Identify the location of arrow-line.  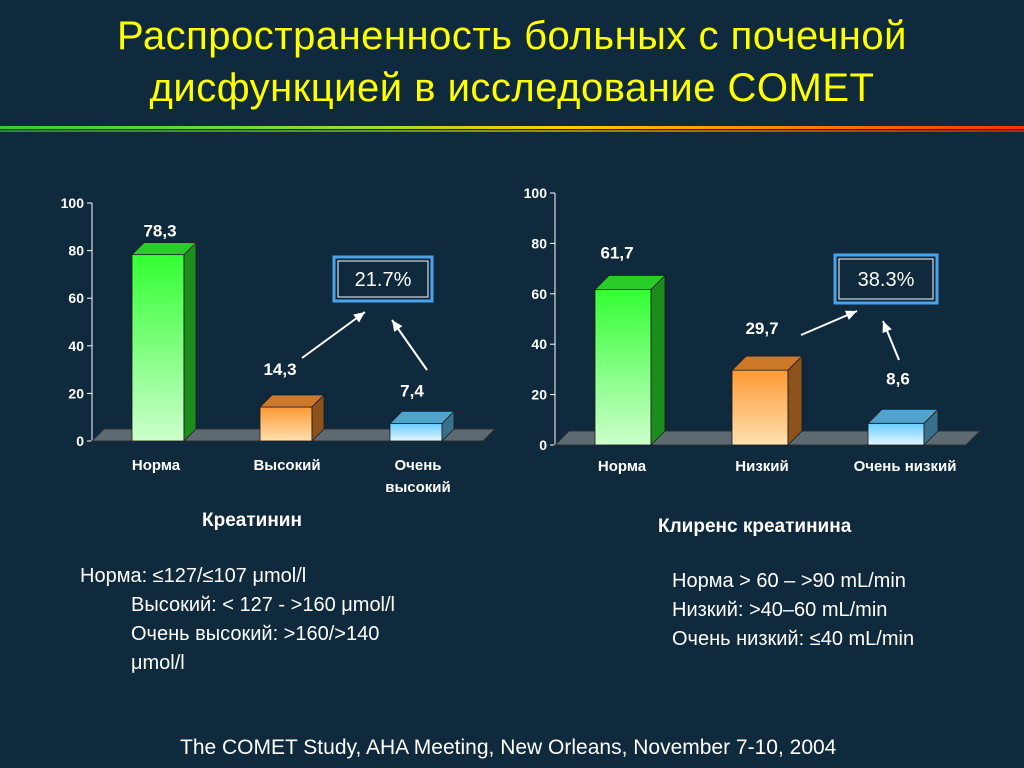
(333, 335).